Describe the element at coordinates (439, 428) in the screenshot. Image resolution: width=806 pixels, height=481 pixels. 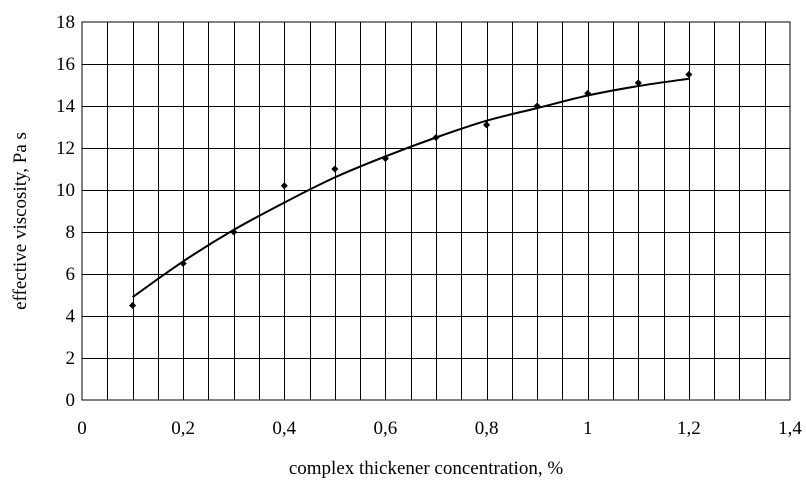
I see `x-tick-labels: 0 0,2 0,4 0,6 0,8 1 1,2 1,4` at that location.